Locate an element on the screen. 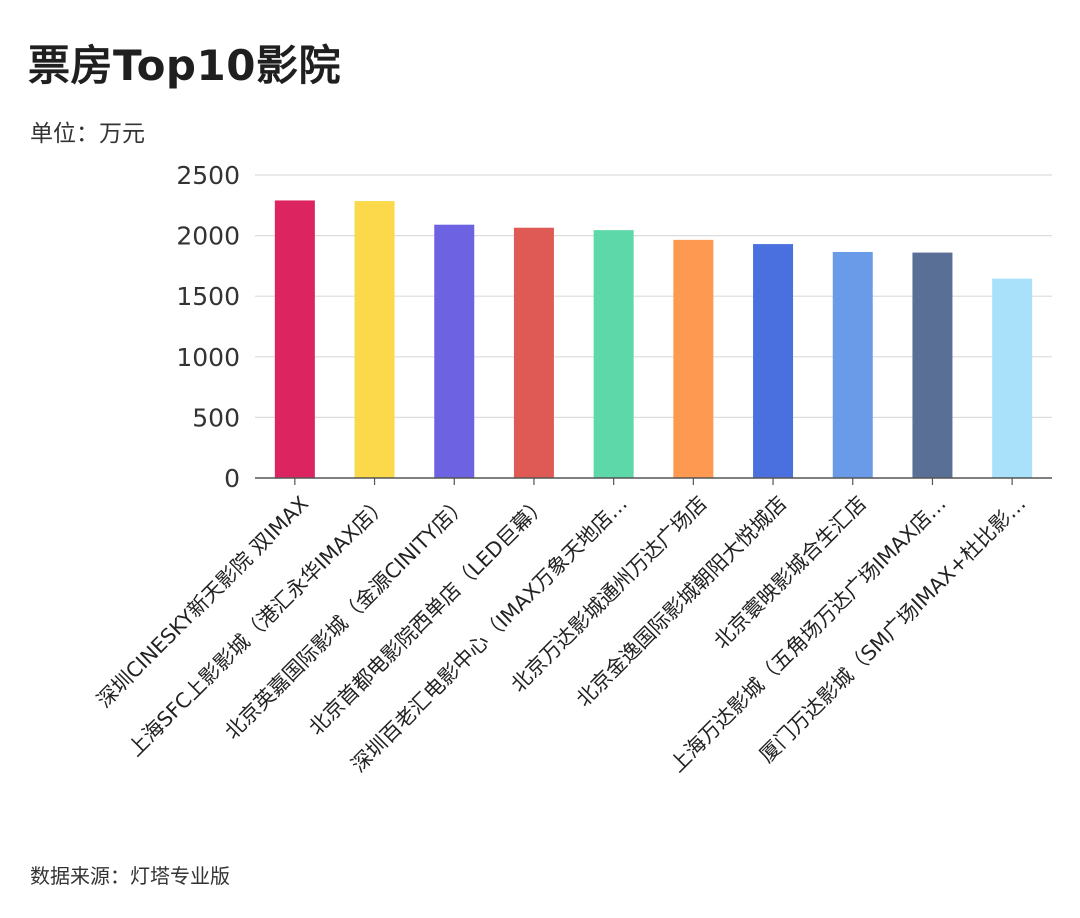  data-source-label: 数据来源：灯塔专业版 is located at coordinates (130, 876).